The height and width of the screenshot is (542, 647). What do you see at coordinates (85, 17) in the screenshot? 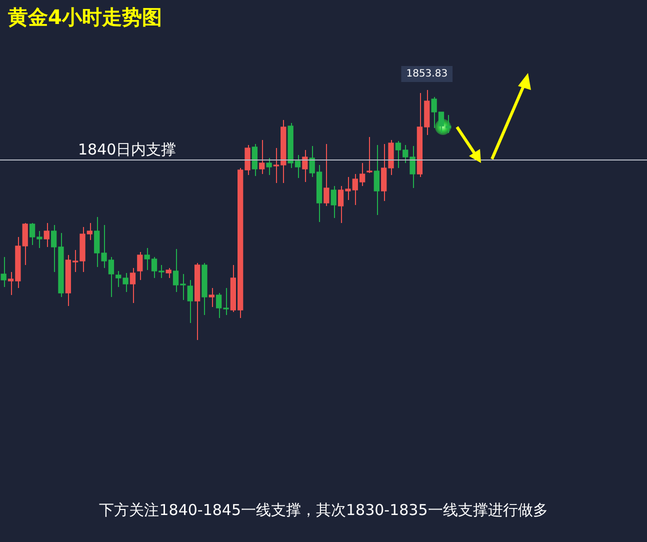
I see `chart-title: 黄金4小时走势图` at bounding box center [85, 17].